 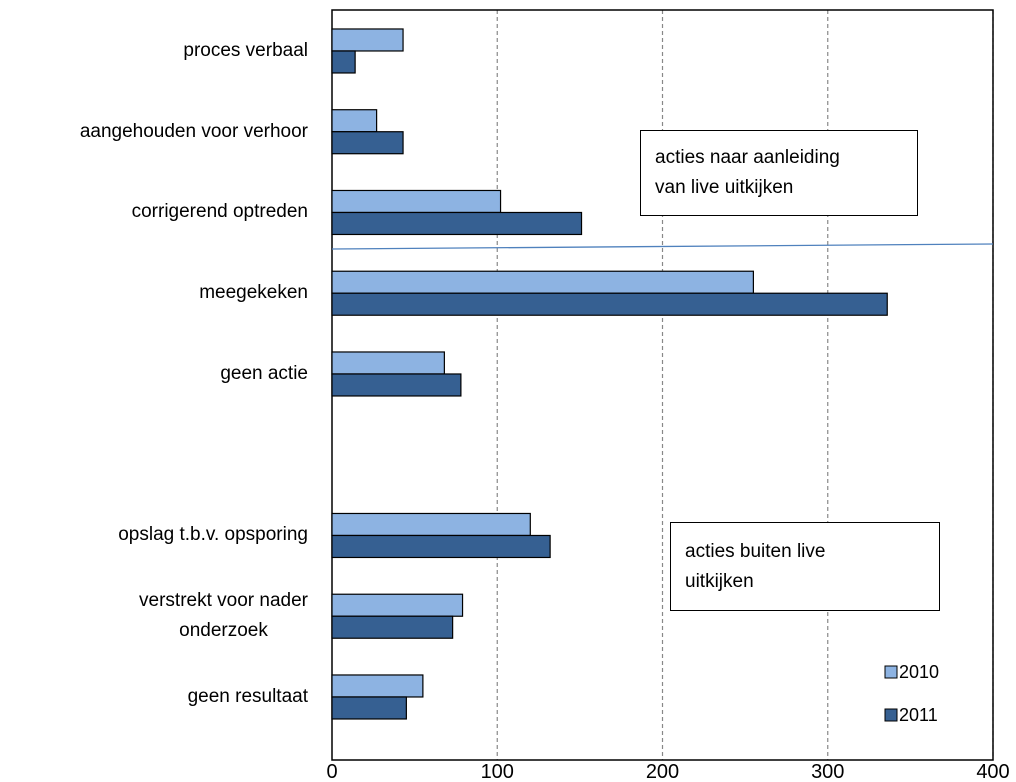 What do you see at coordinates (662, 246) in the screenshot?
I see `separator` at bounding box center [662, 246].